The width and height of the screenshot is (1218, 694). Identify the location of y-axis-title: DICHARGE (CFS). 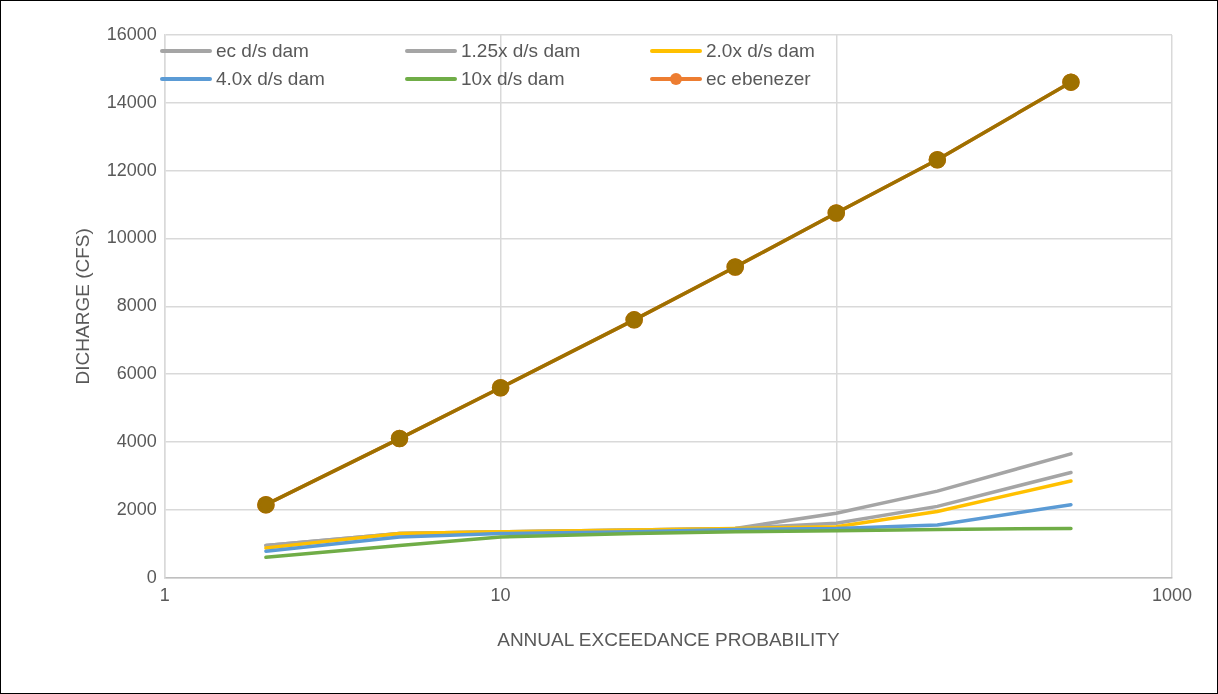
(82, 306).